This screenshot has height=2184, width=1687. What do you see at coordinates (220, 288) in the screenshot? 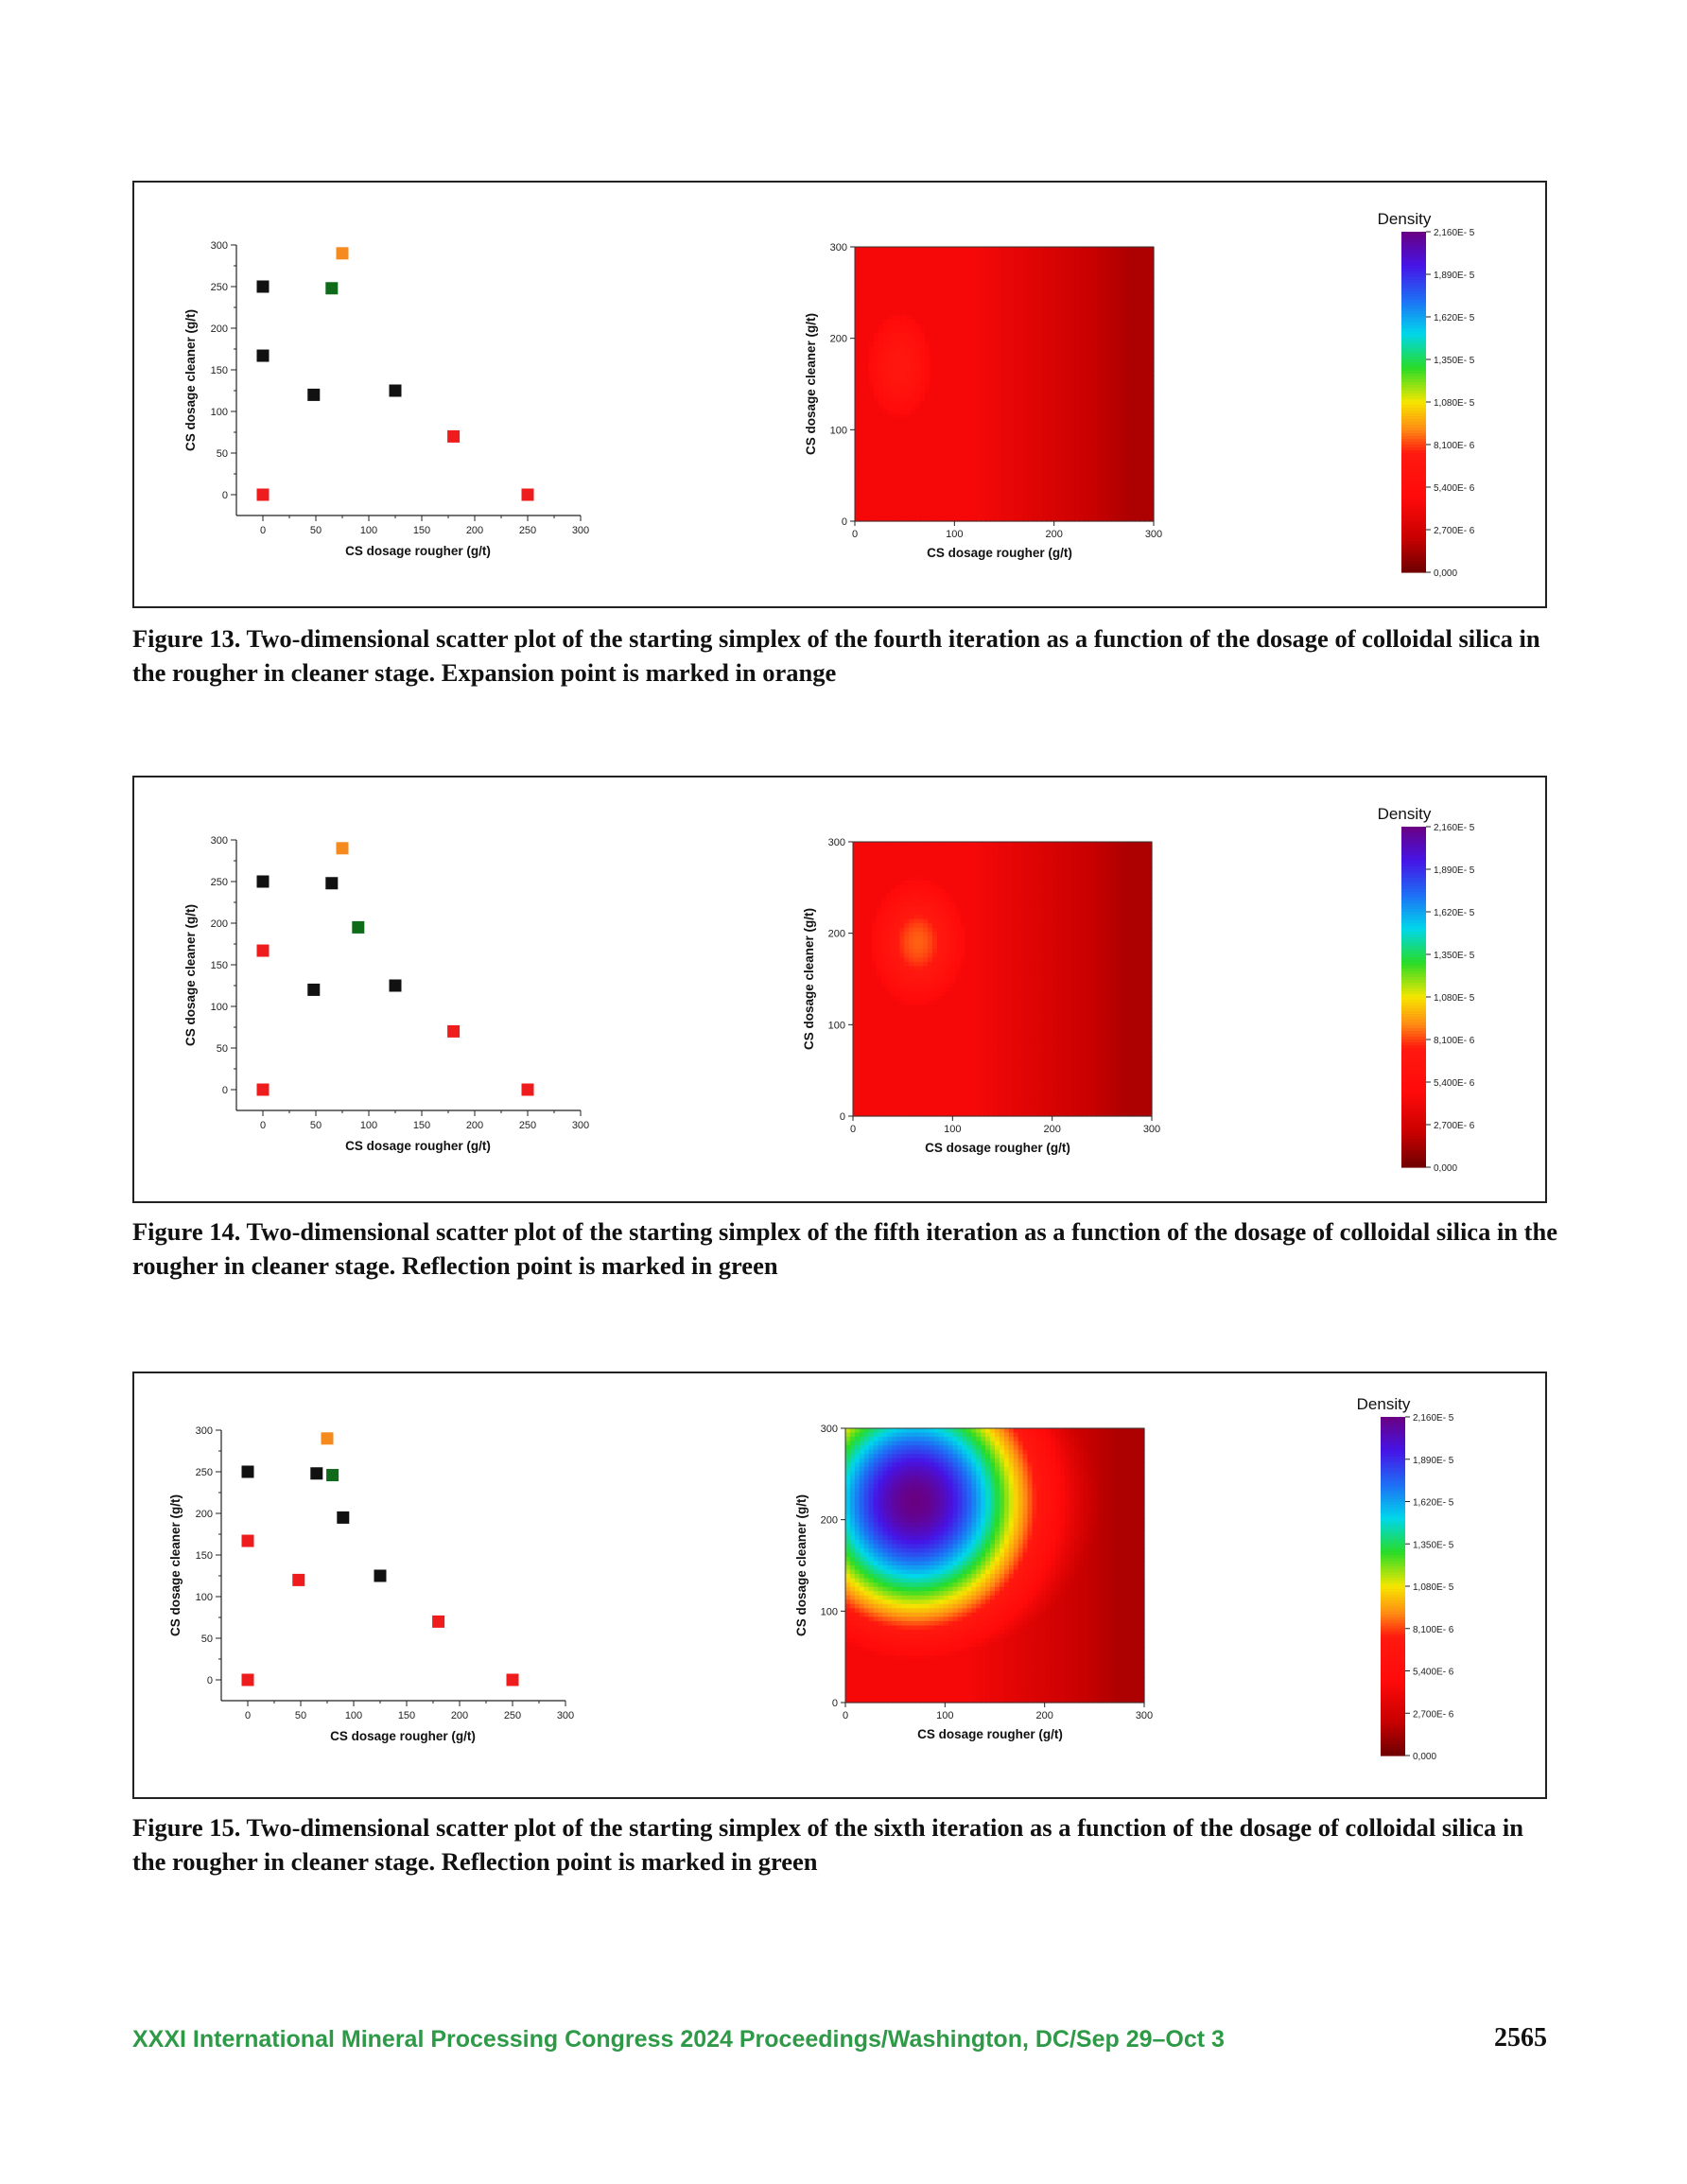
I see `y-tick-label: 250` at bounding box center [220, 288].